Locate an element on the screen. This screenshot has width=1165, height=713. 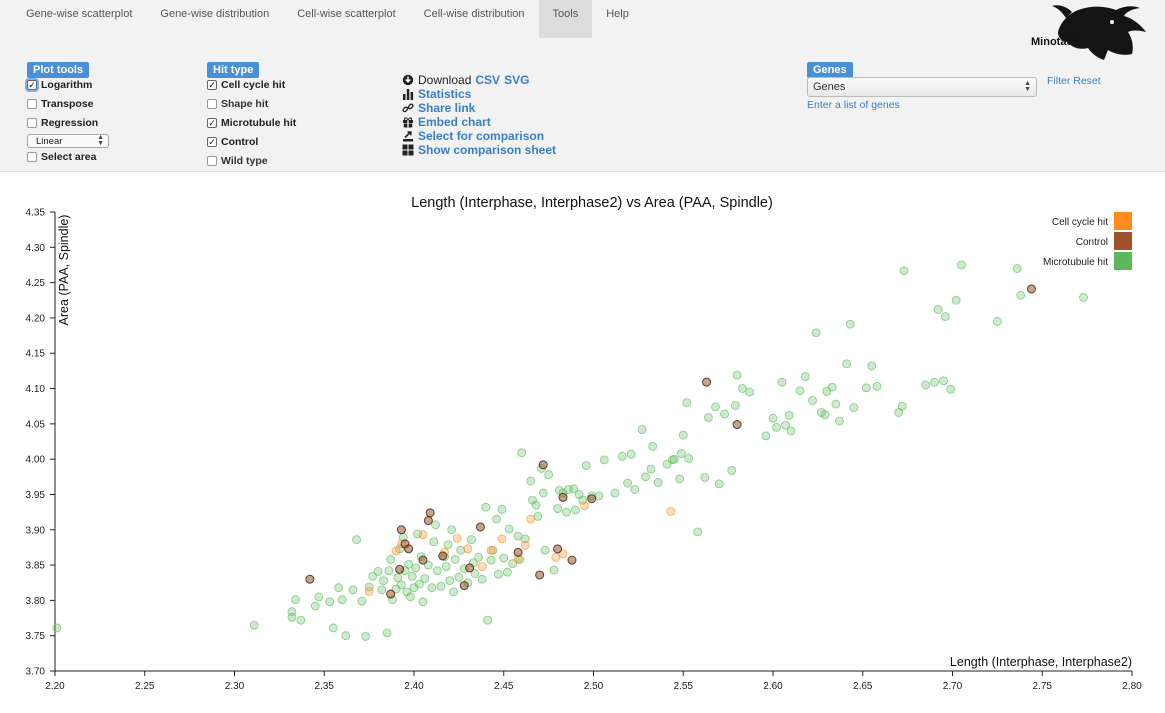
filter-reset-link: Filter Reset is located at coordinates (1074, 81).